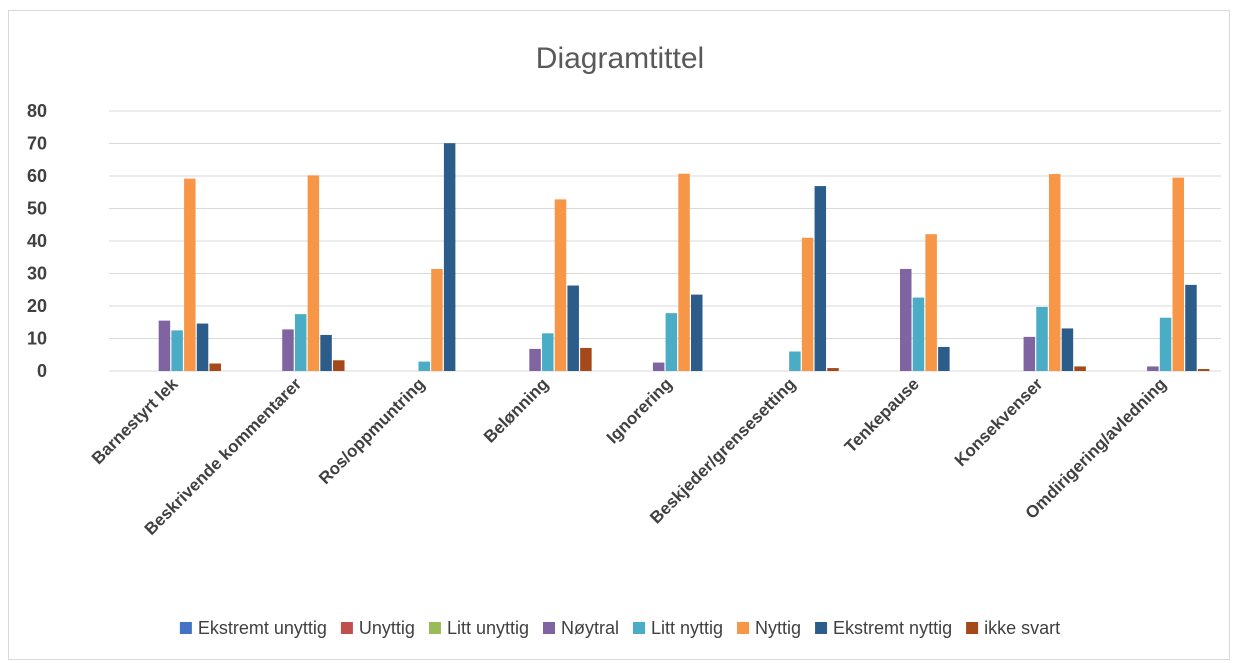 Image resolution: width=1237 pixels, height=663 pixels. I want to click on y-tick-label: 80, so click(37, 111).